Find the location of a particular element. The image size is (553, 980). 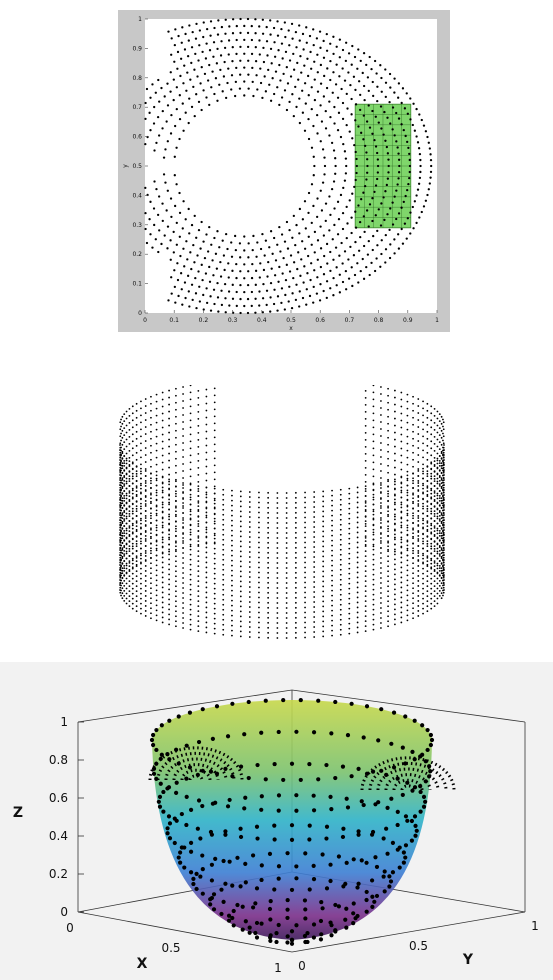

y-axis-label: y is located at coordinates (125, 166).